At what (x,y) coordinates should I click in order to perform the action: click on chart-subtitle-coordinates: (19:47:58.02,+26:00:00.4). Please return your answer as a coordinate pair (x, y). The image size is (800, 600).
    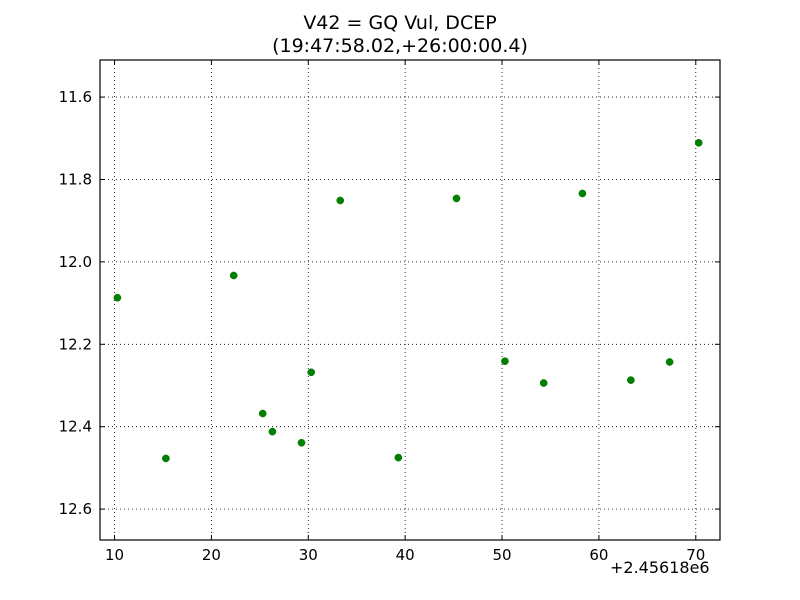
    Looking at the image, I should click on (400, 46).